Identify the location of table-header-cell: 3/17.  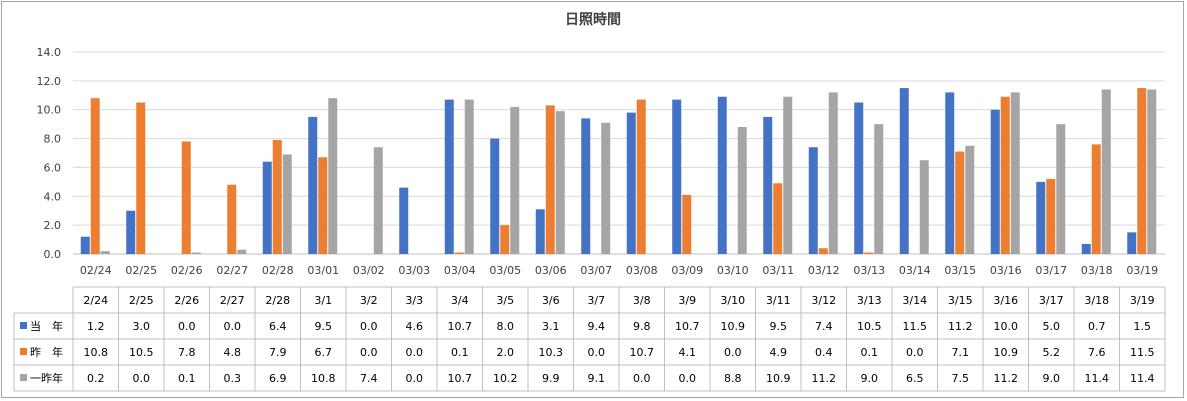
(1051, 300).